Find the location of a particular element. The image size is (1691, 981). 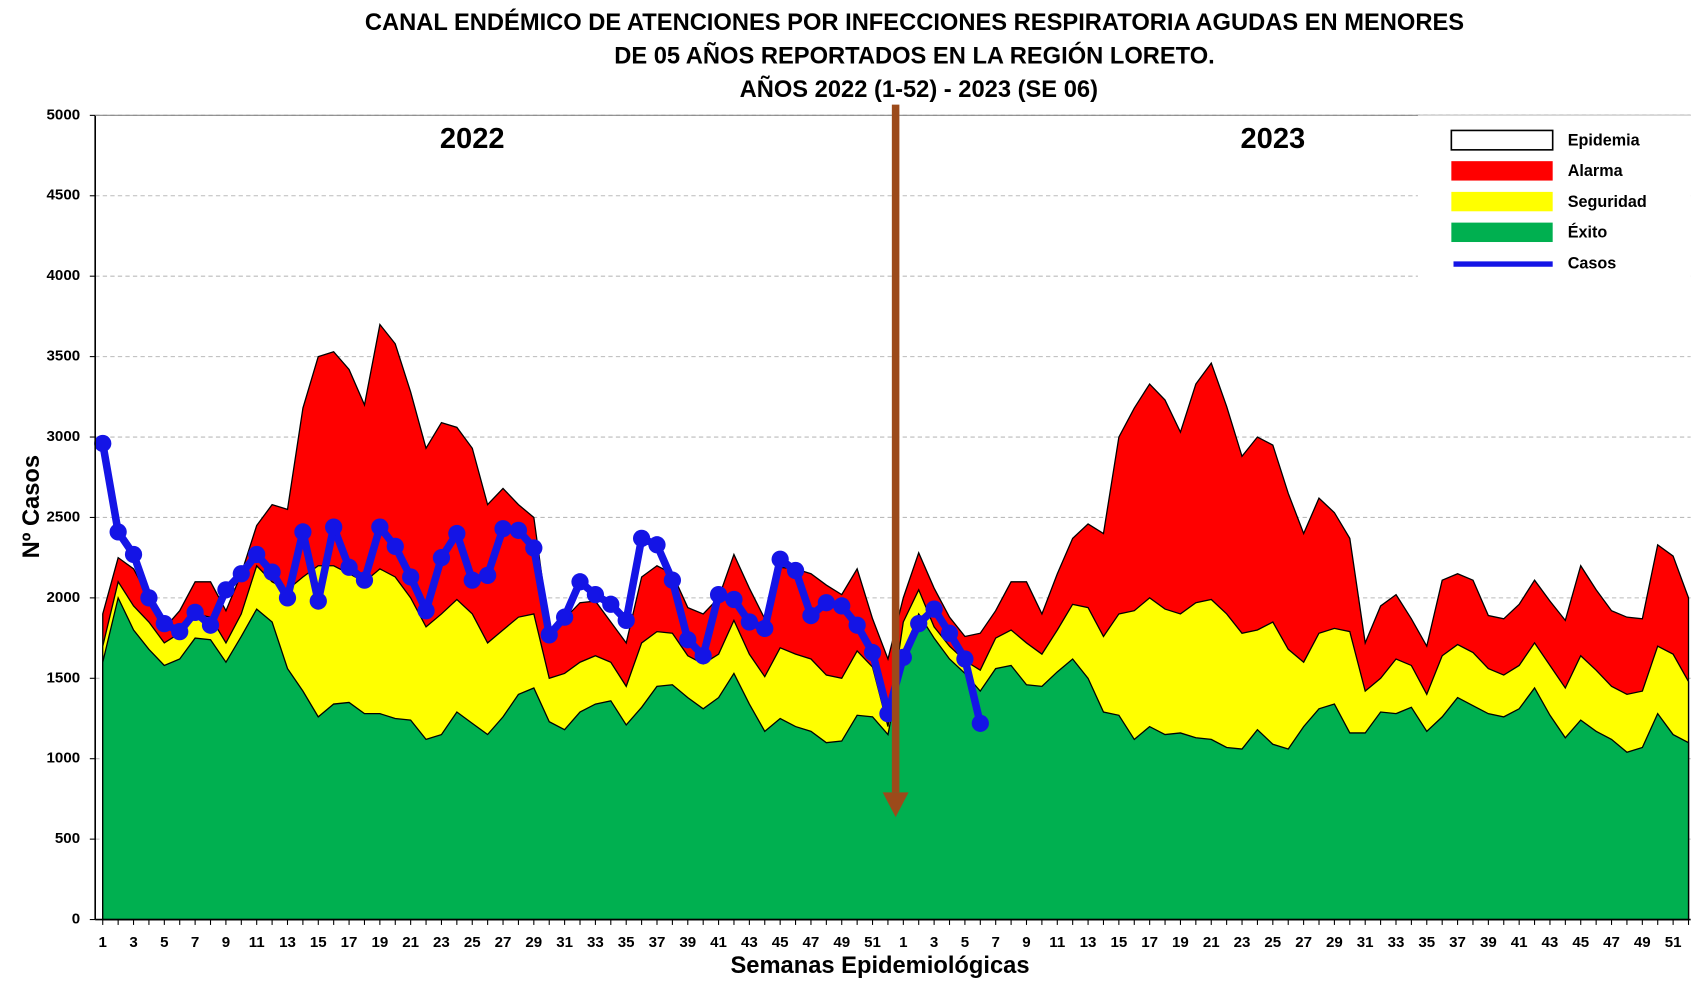

x-tick-label: 13 is located at coordinates (287, 942).